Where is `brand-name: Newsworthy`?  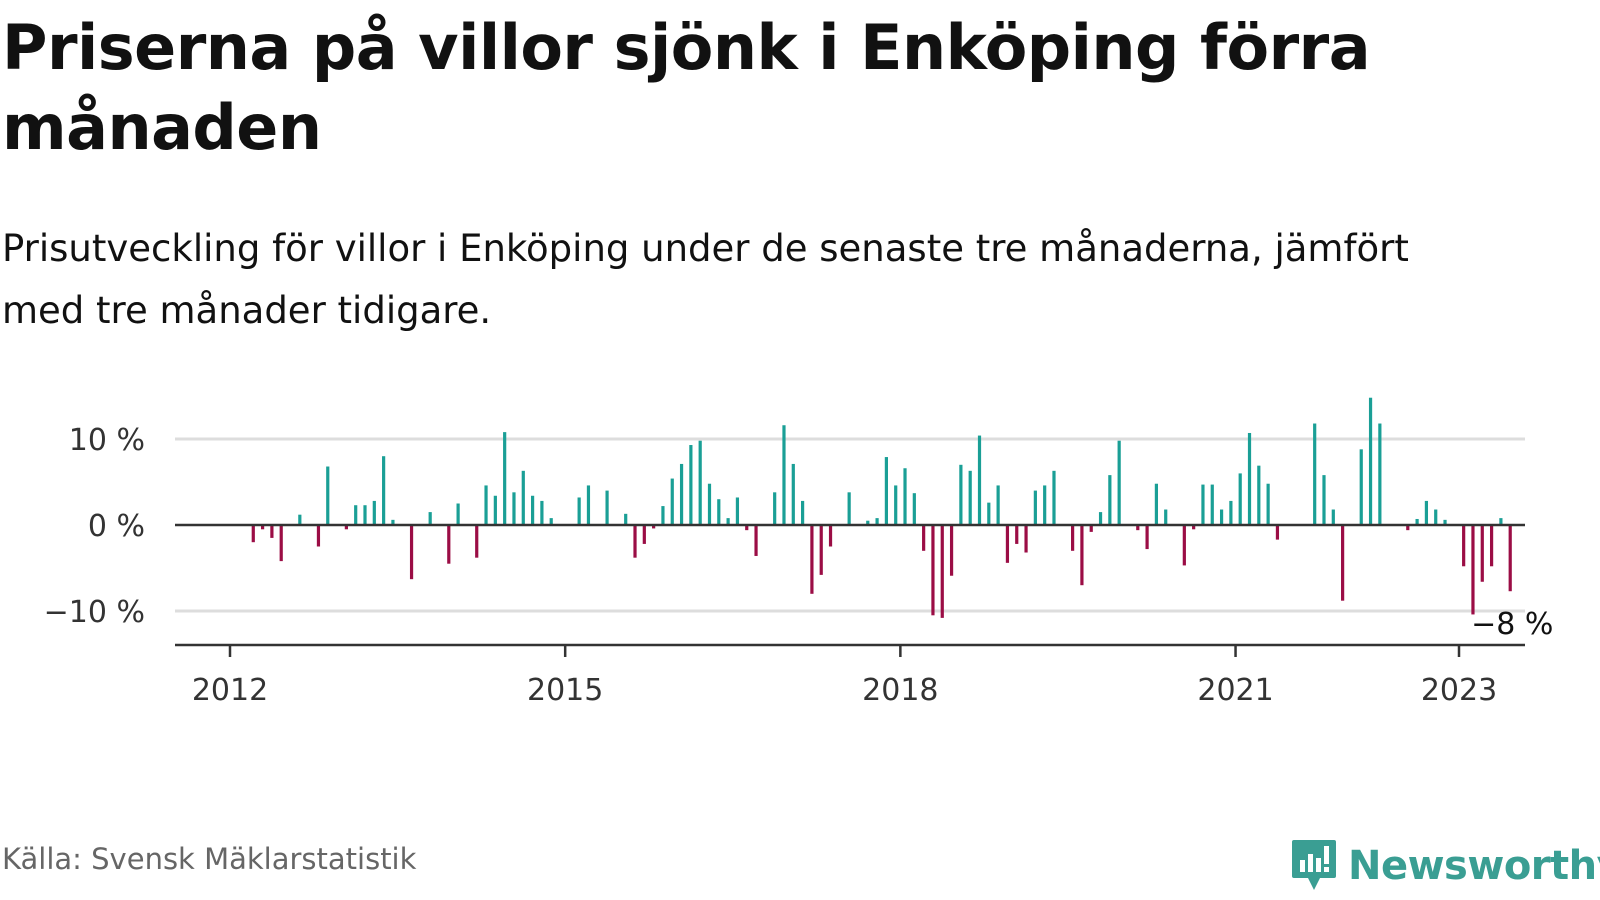
brand-name: Newsworthy is located at coordinates (1474, 866).